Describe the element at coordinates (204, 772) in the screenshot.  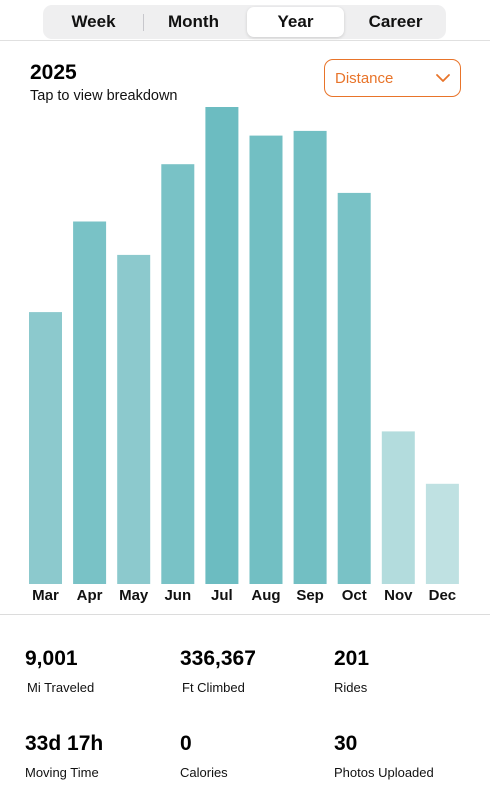
I see `stat-calories-label: Calories` at that location.